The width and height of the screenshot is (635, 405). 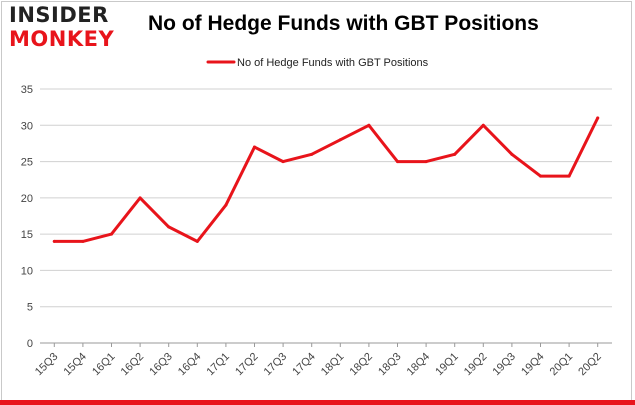 What do you see at coordinates (27, 90) in the screenshot?
I see `y-tick-label: 35` at bounding box center [27, 90].